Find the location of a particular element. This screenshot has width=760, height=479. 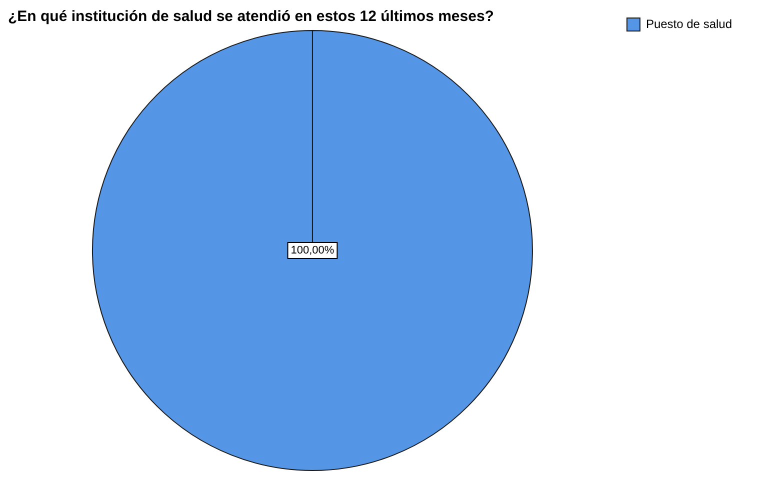

legend-label: Puesto de salud is located at coordinates (689, 23).